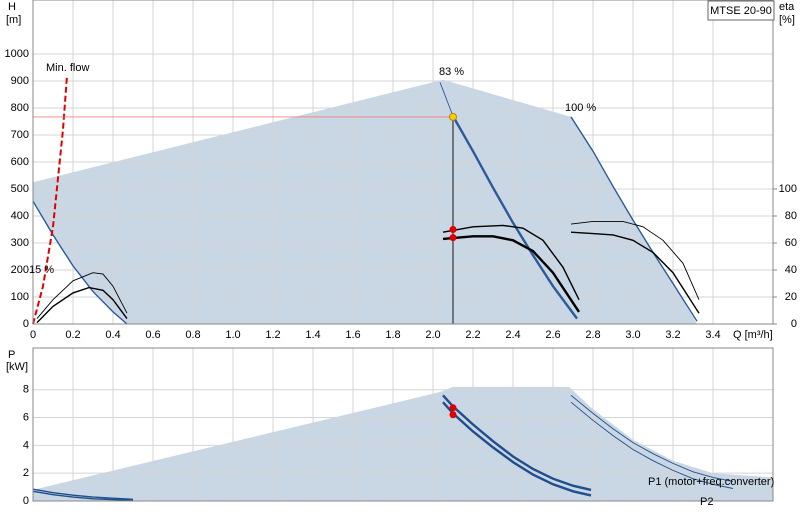 The width and height of the screenshot is (800, 520). I want to click on x-tick-label: 1.4, so click(312, 335).